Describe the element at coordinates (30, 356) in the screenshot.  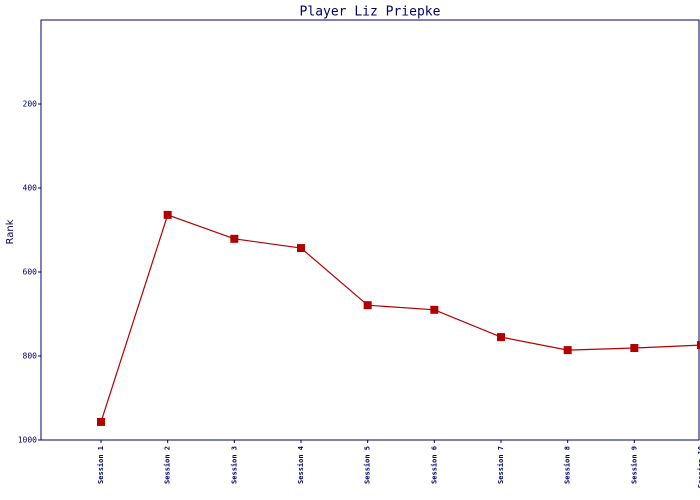
I see `y-tick-label: 800` at that location.